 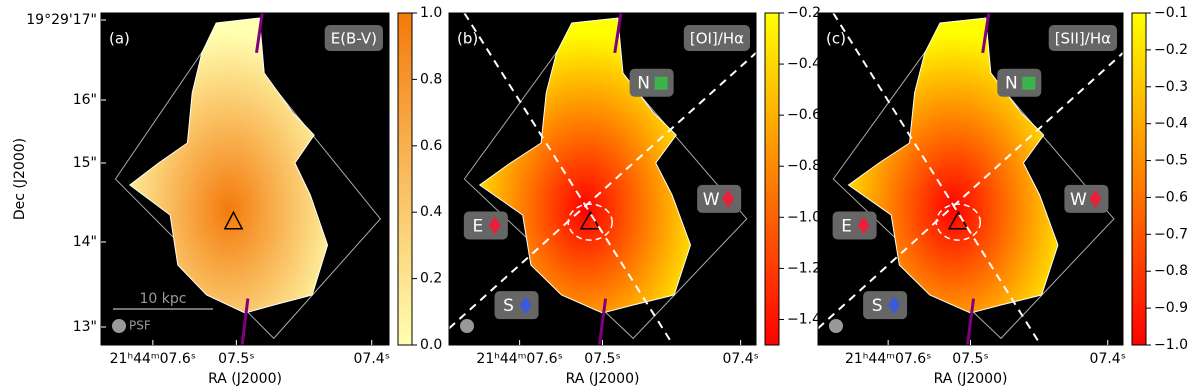 I want to click on colorbar-tick-label: −0.1, so click(x=1171, y=13).